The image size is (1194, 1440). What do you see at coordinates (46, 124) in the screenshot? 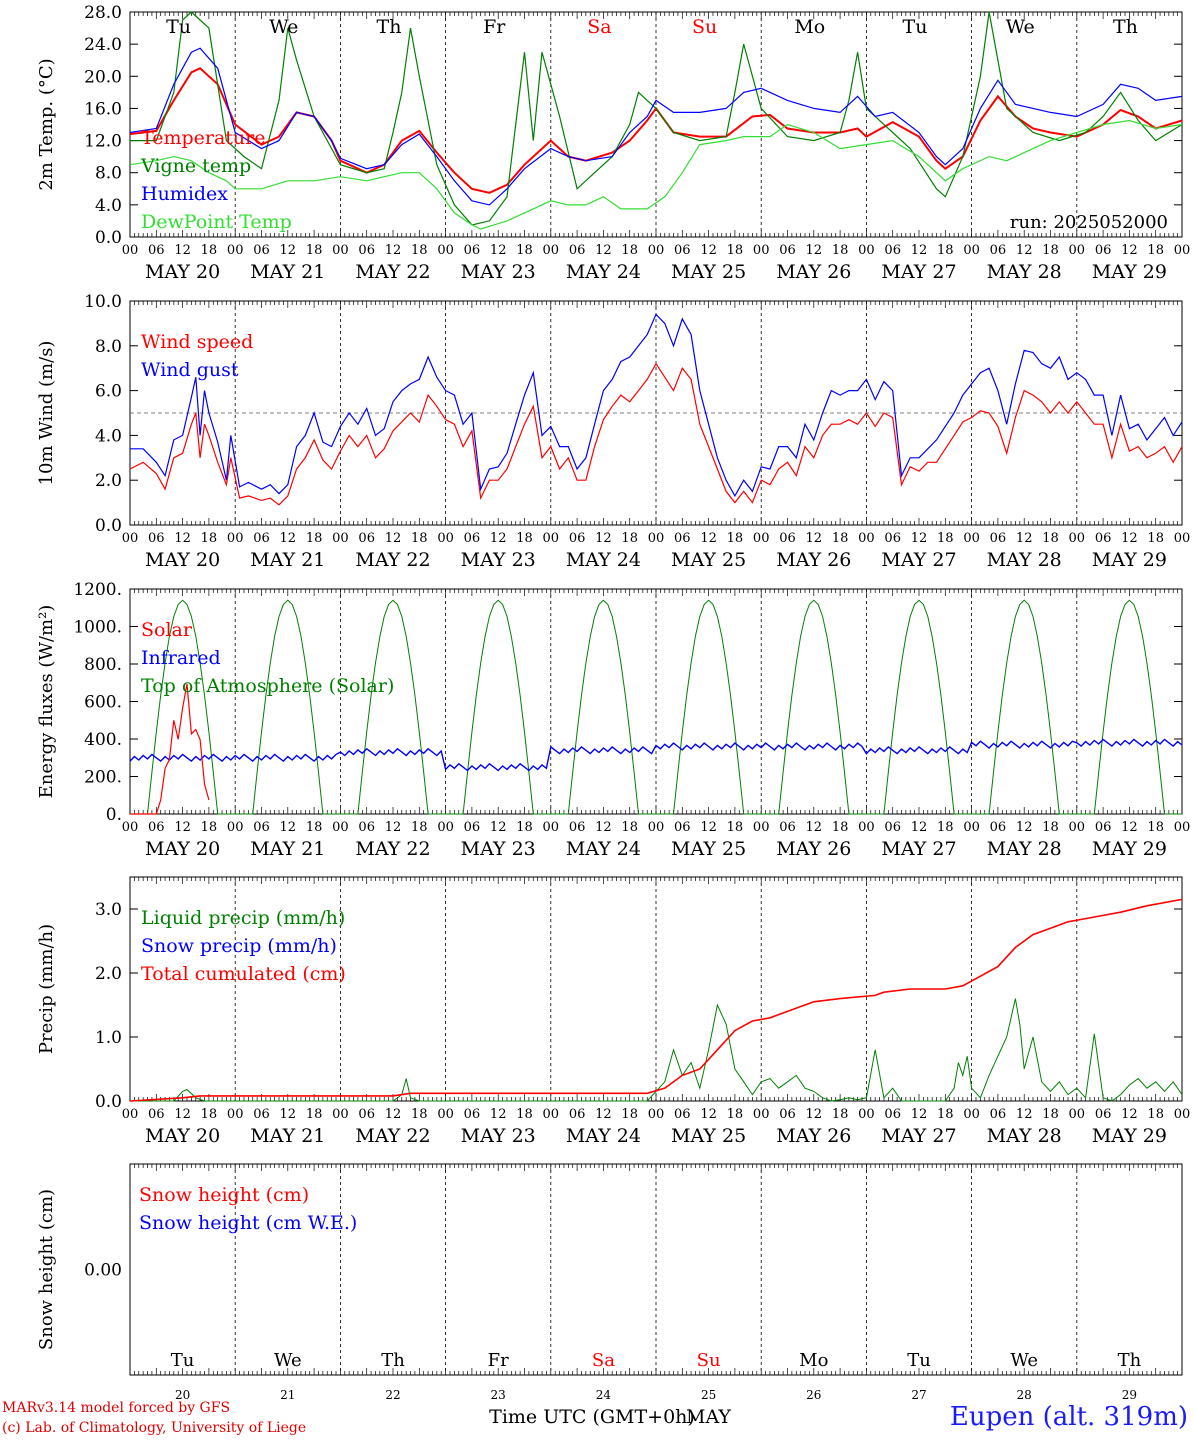
I see `y-axis-label-1: 2m Temp. (°C)` at bounding box center [46, 124].